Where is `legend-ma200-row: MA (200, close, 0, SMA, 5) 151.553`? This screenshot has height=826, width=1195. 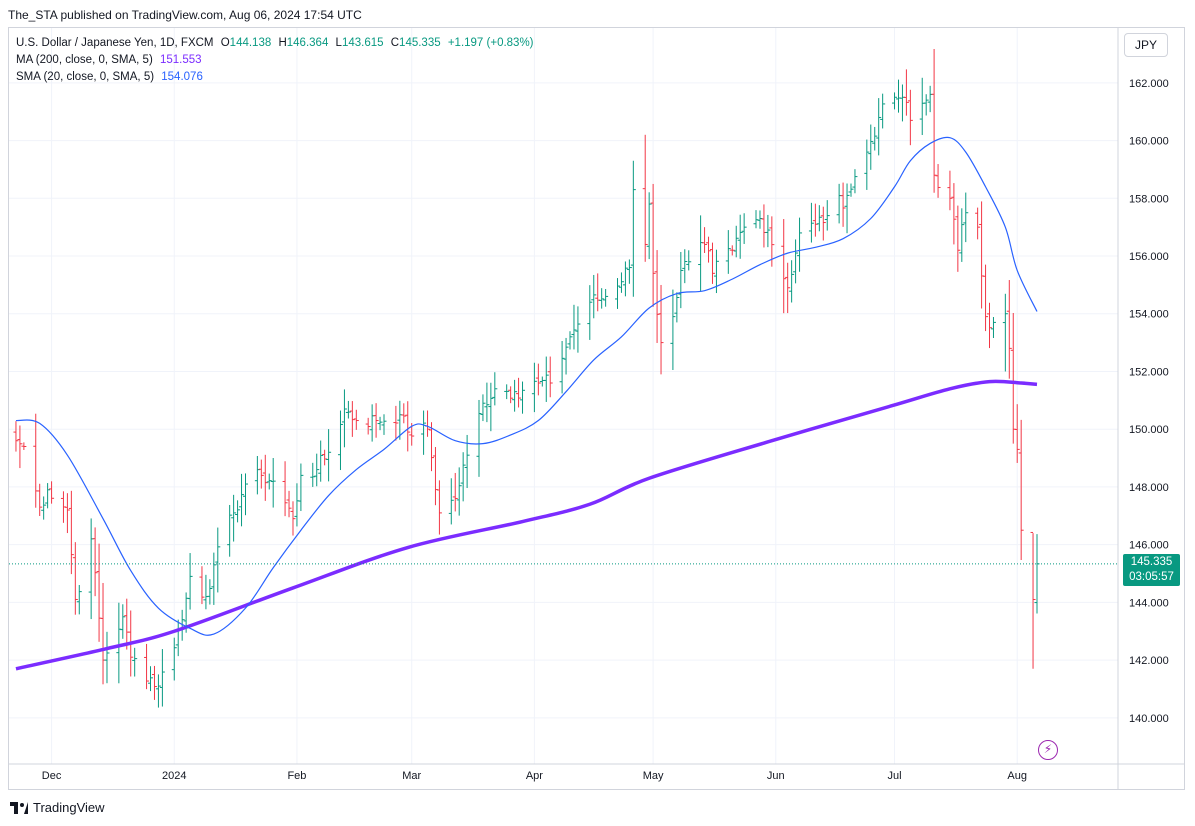 legend-ma200-row: MA (200, close, 0, SMA, 5) 151.553 is located at coordinates (275, 60).